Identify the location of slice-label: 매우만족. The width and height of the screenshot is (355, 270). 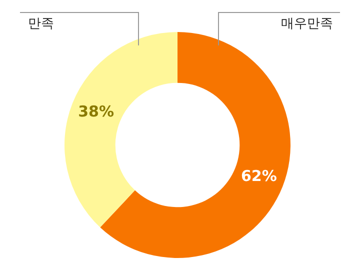
(307, 24).